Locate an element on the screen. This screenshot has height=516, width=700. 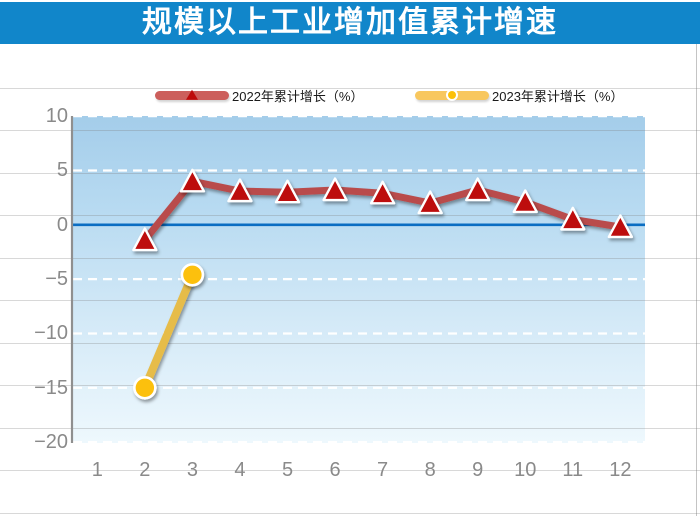
legend-label-2023: 2023年累计增长（%） is located at coordinates (558, 96).